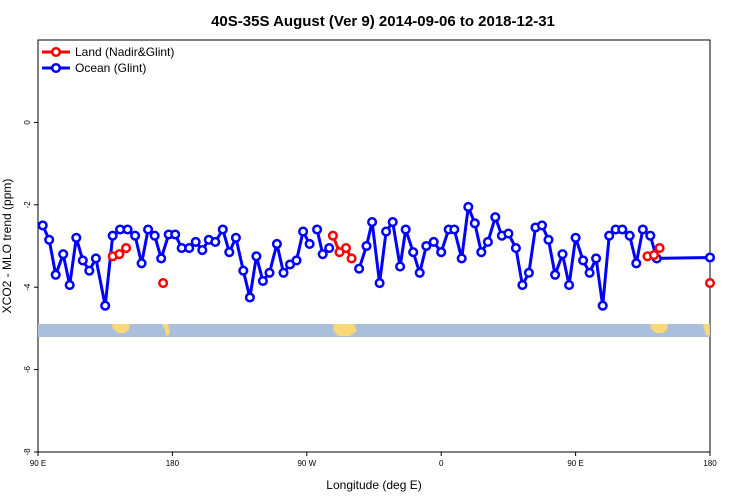  What do you see at coordinates (306, 463) in the screenshot?
I see `x-tick-label: 90 W` at bounding box center [306, 463].